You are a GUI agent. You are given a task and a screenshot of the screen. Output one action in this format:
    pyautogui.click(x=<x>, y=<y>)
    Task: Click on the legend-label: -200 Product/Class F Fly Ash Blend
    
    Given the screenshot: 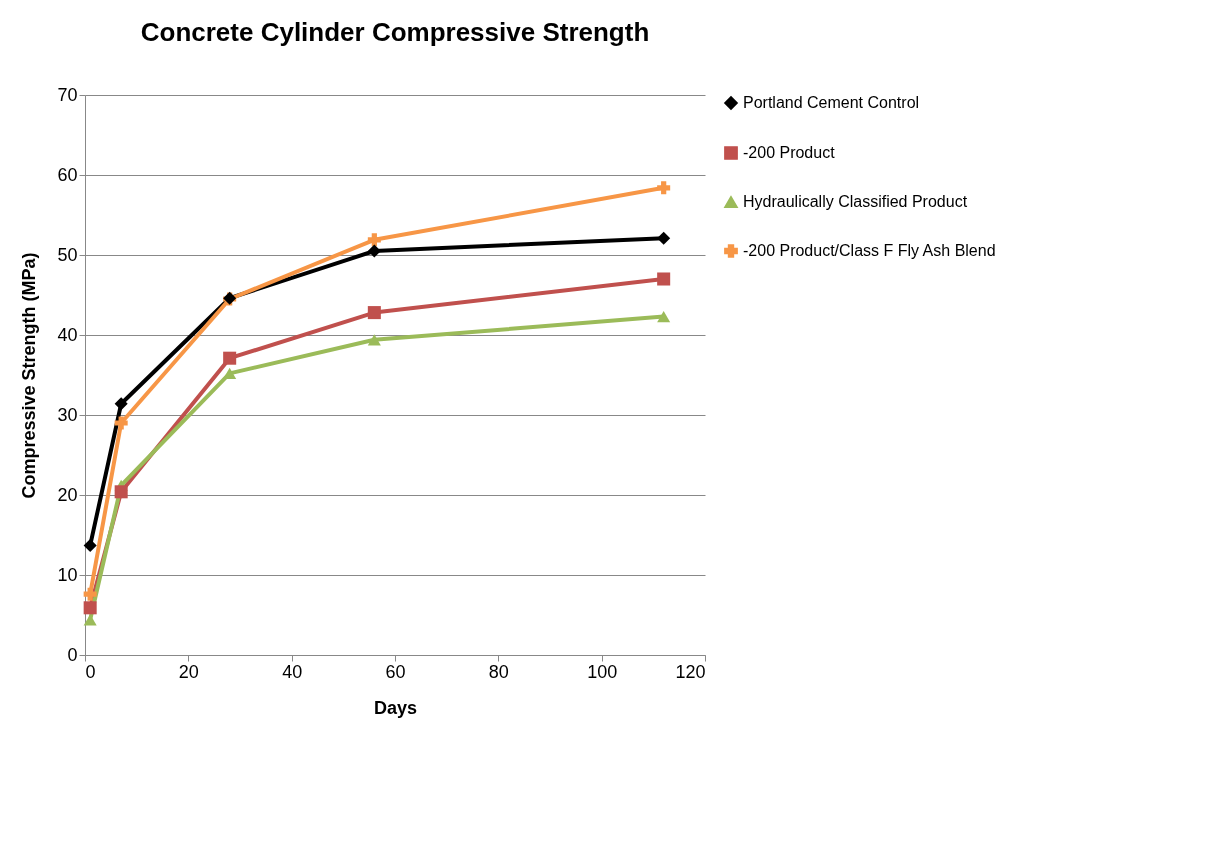 What is the action you would take?
    pyautogui.click(x=869, y=250)
    